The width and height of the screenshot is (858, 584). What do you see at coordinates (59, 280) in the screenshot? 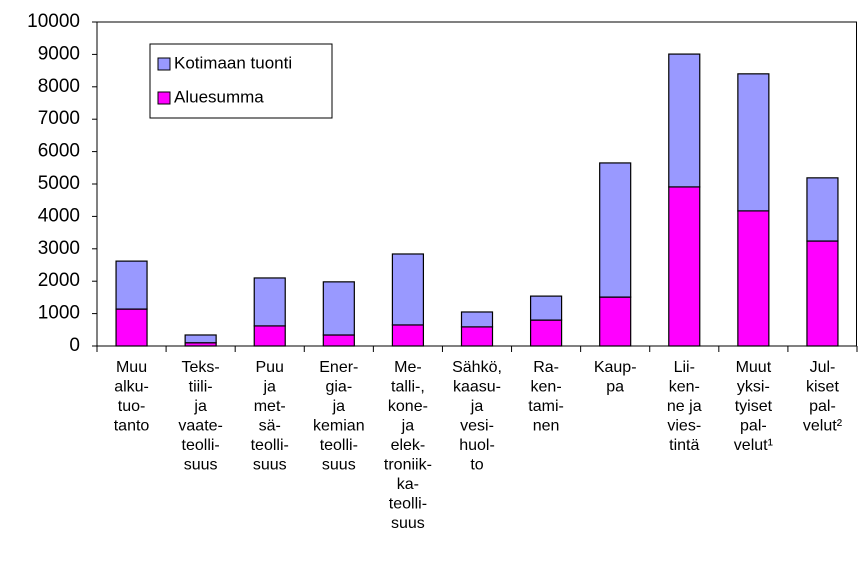
I see `y-tick-label: 2000` at bounding box center [59, 280].